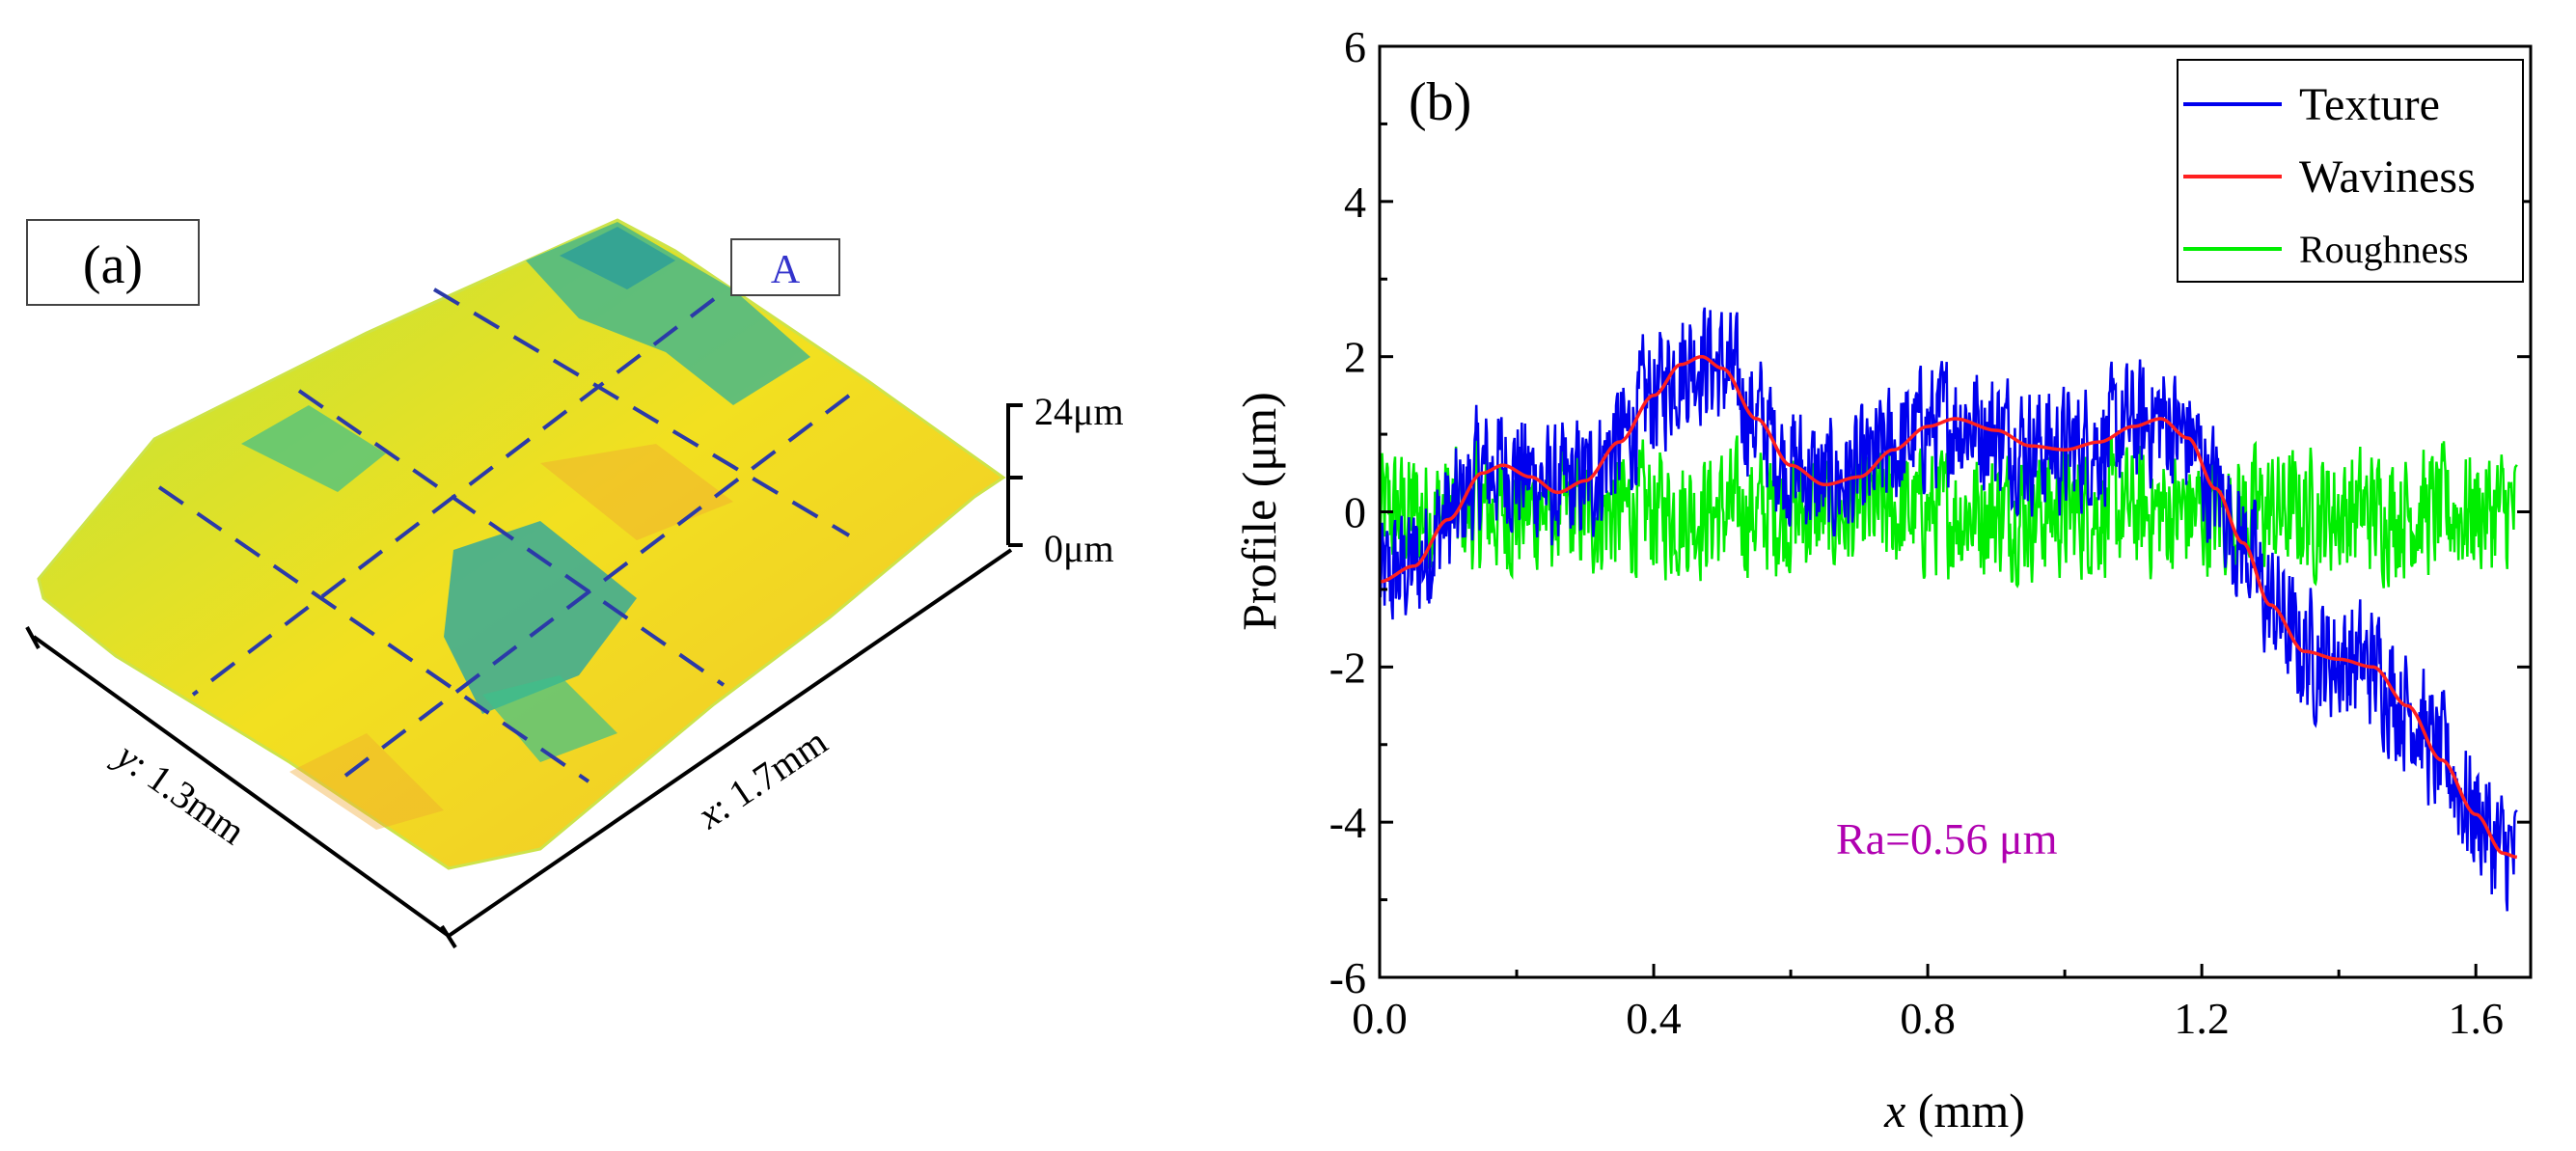 Image resolution: width=2576 pixels, height=1151 pixels. I want to click on base-axes, so click(519, 748).